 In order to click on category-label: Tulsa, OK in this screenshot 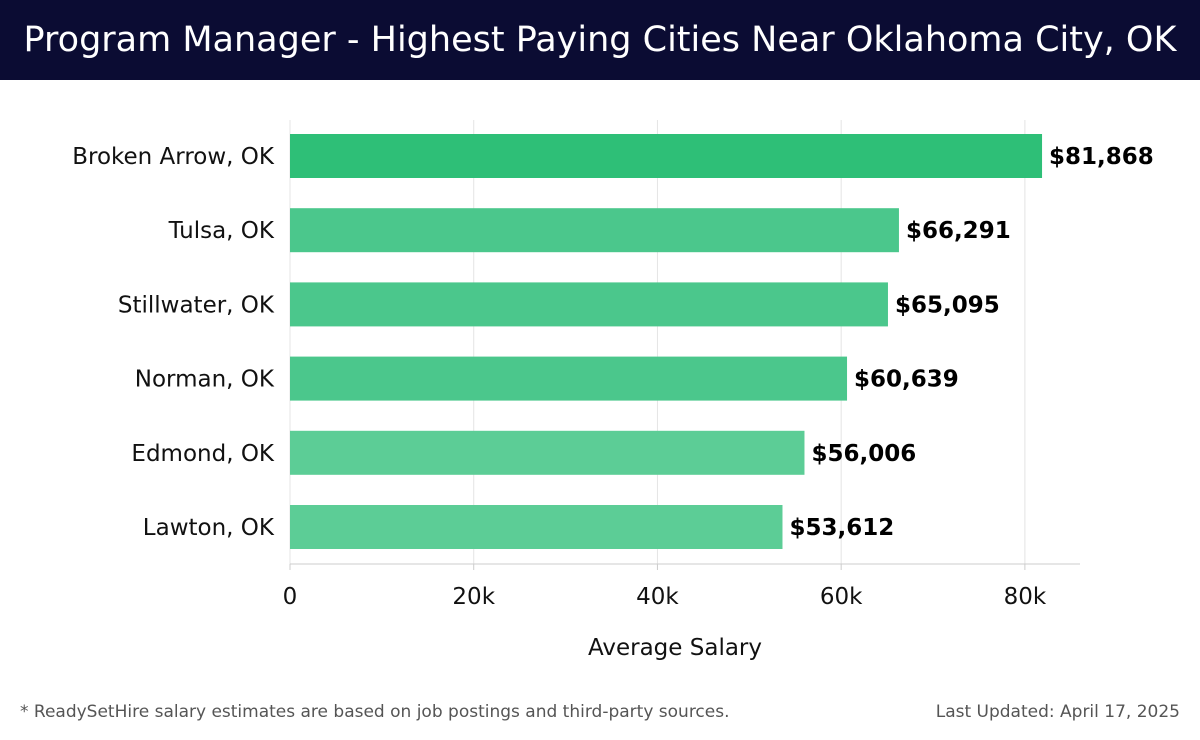, I will do `click(221, 231)`.